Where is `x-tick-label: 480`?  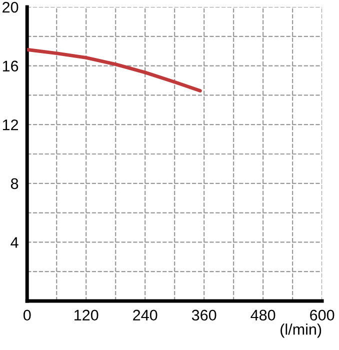
x-tick-label: 480 is located at coordinates (263, 315).